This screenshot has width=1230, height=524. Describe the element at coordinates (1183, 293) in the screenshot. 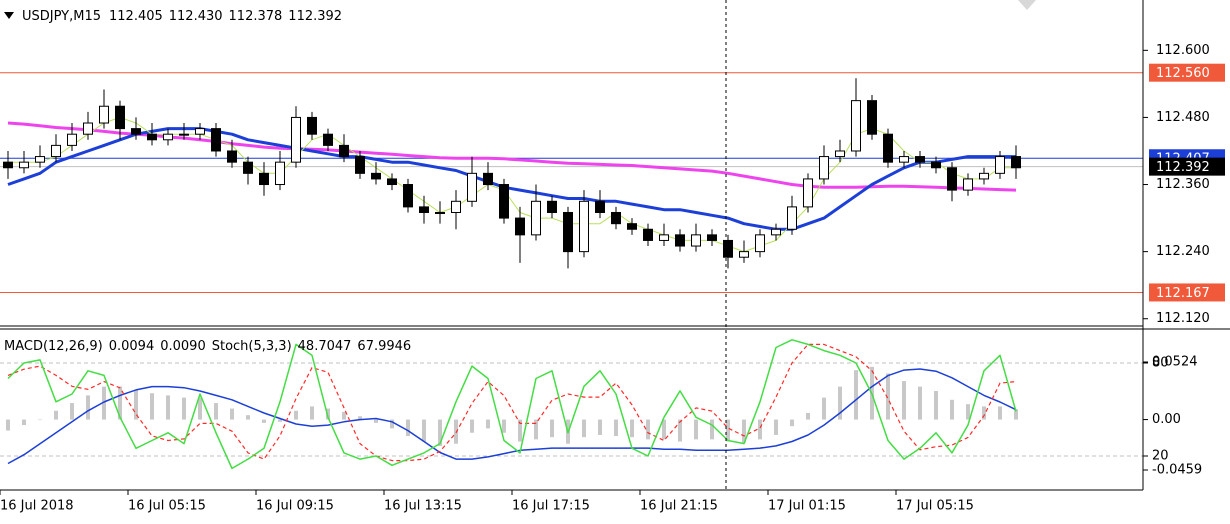

I see `level-label: 112.167` at that location.